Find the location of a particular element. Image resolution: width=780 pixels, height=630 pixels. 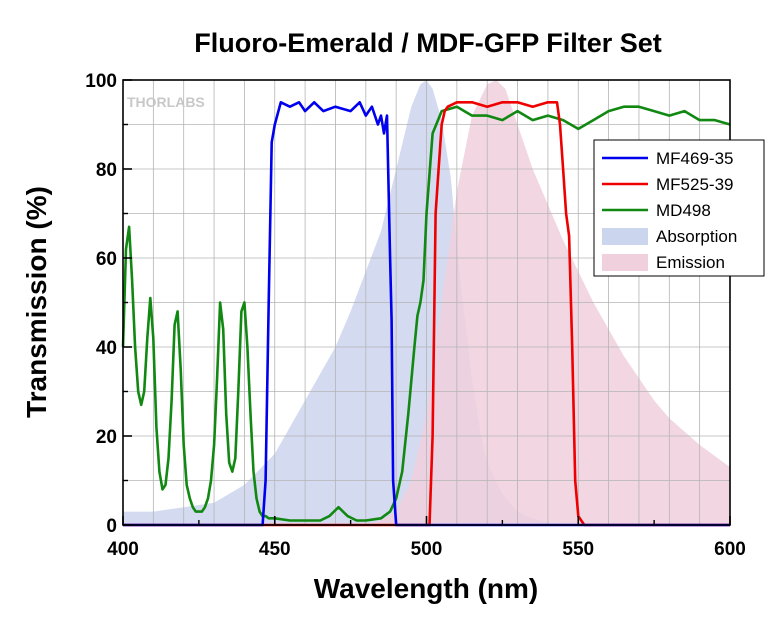

legend-label-mf525-39: MF525-39 is located at coordinates (694, 184).